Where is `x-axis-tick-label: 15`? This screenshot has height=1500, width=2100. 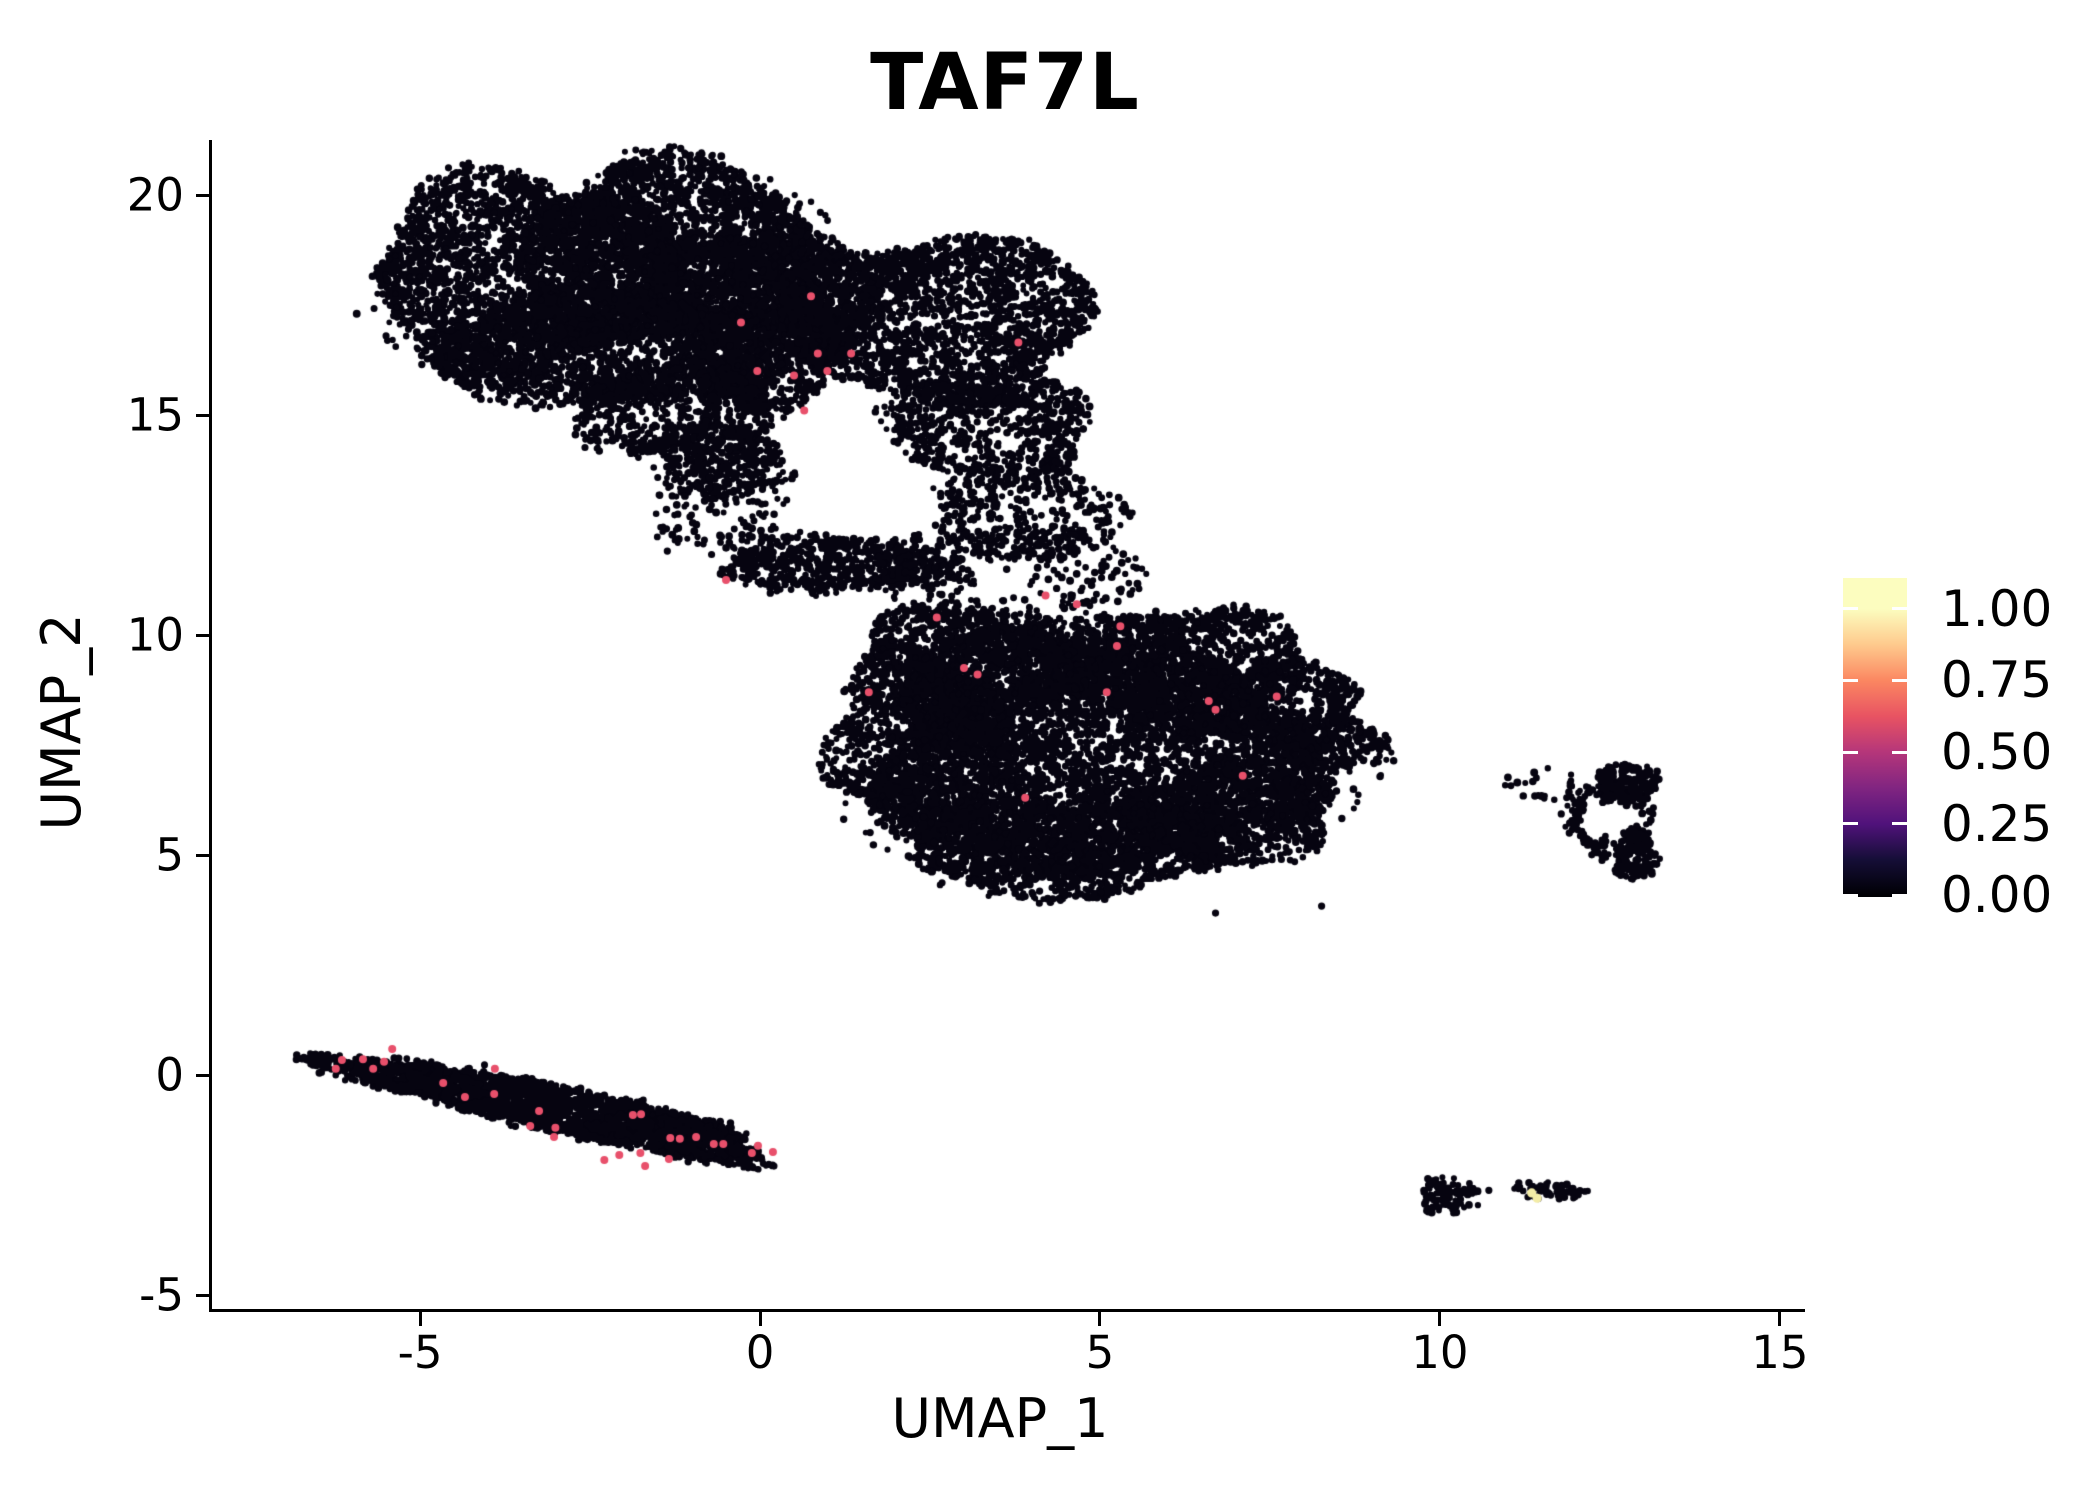 x-axis-tick-label: 15 is located at coordinates (1780, 1352).